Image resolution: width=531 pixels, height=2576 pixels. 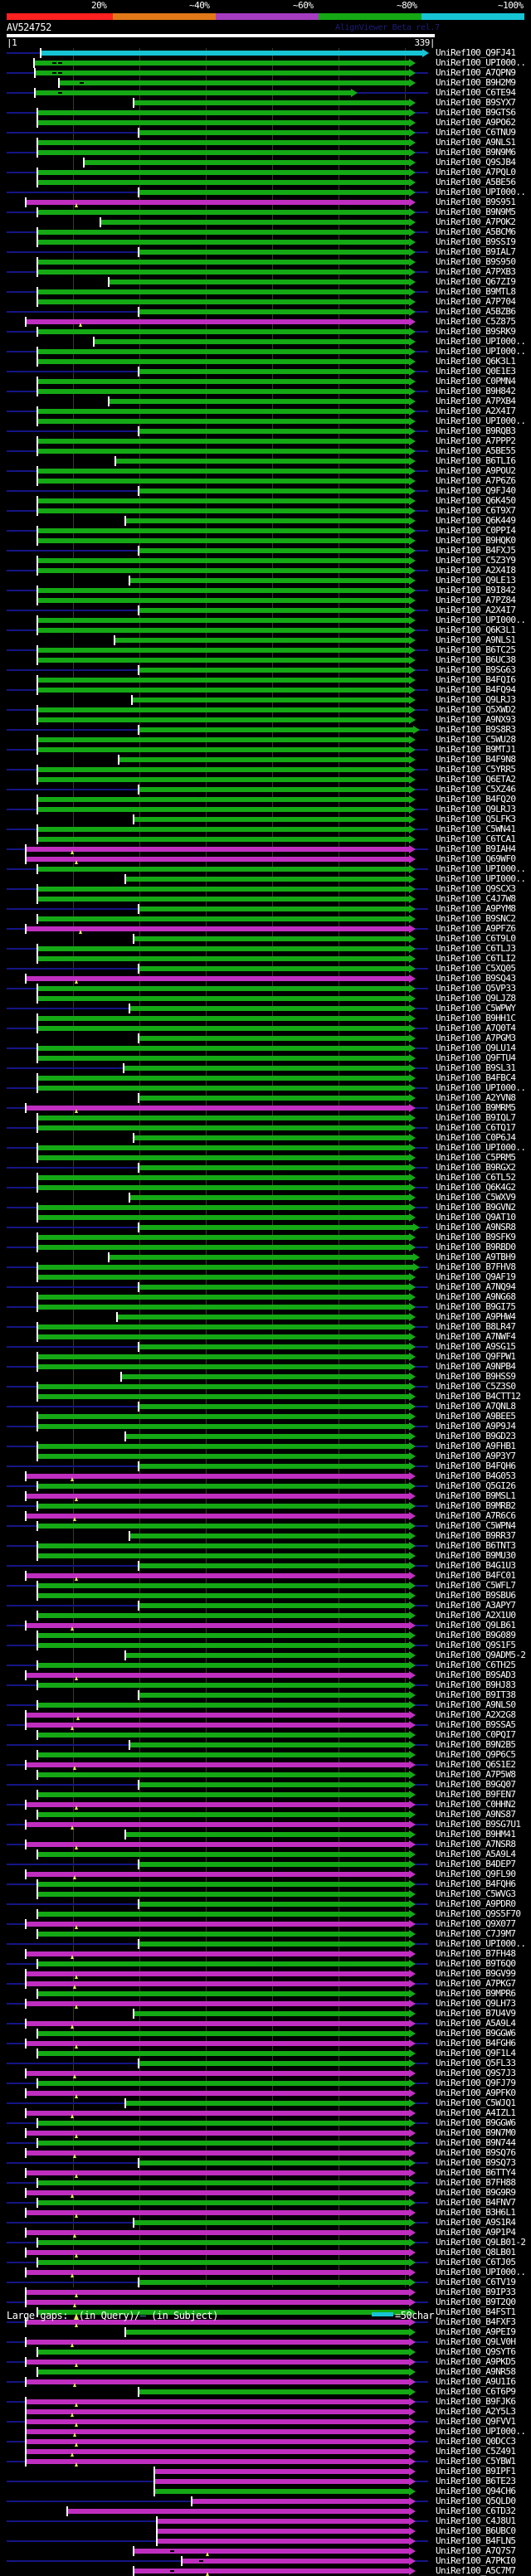 What do you see at coordinates (476, 2302) in the screenshot?
I see `hit-accession-link: UniRef100_B9T2Q0` at bounding box center [476, 2302].